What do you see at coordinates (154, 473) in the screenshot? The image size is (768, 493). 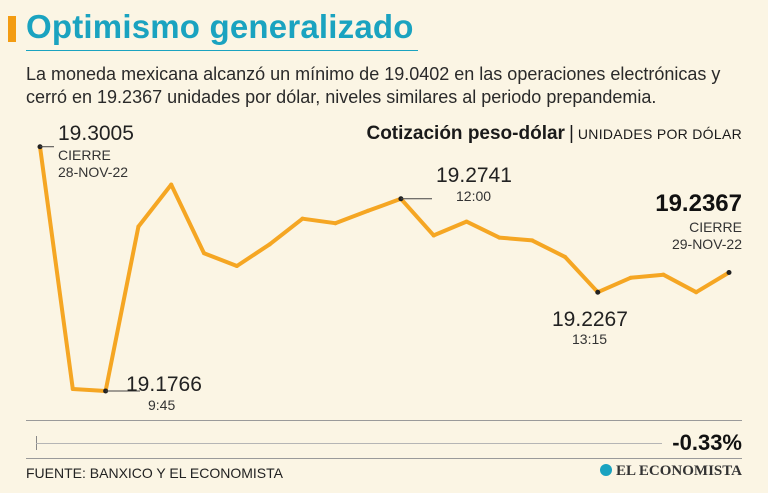 I see `source-note: FUENTE: BANXICO Y EL ECONOMISTA` at bounding box center [154, 473].